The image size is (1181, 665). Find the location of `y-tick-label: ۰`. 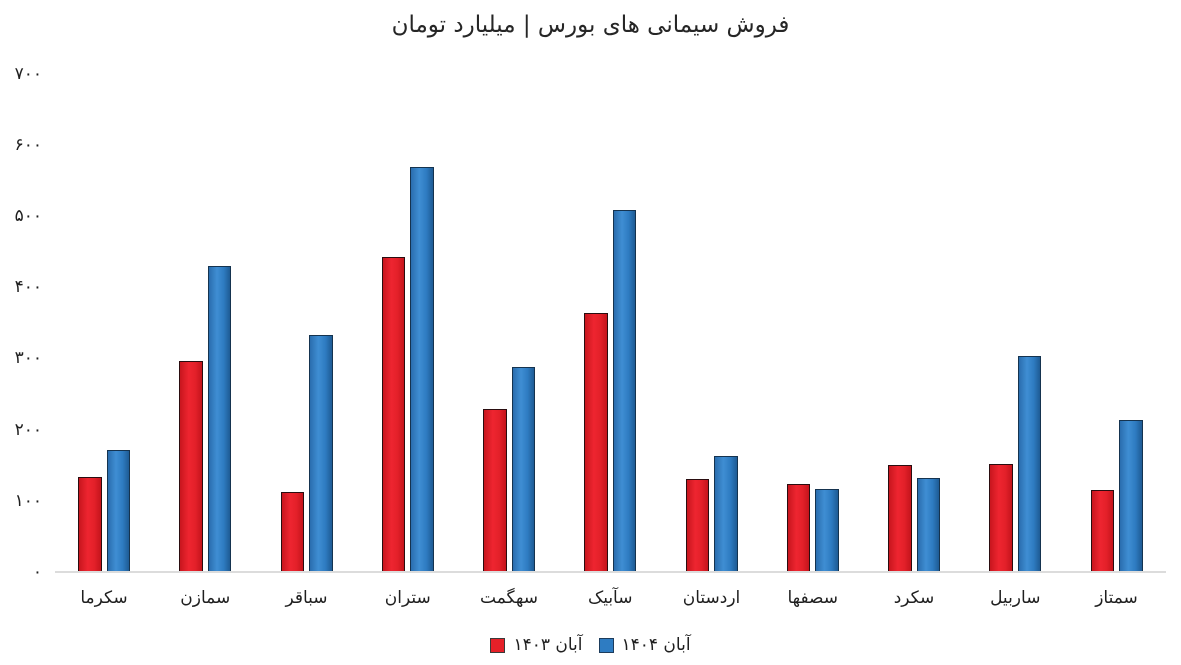

y-tick-label: ۰ is located at coordinates (37, 572).